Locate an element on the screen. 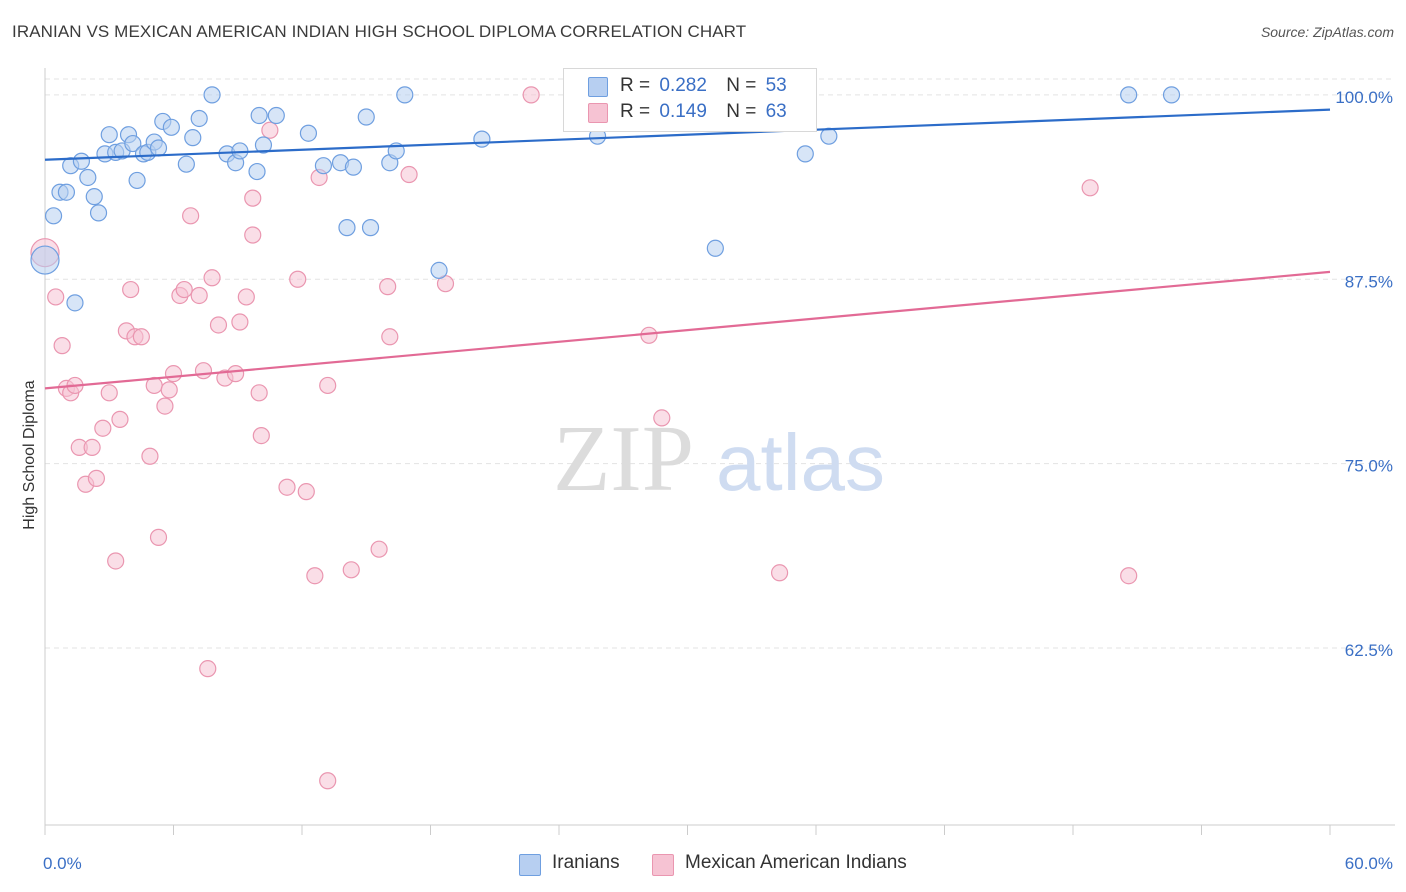 The image size is (1406, 892). watermark-zip: ZIP is located at coordinates (623, 459).